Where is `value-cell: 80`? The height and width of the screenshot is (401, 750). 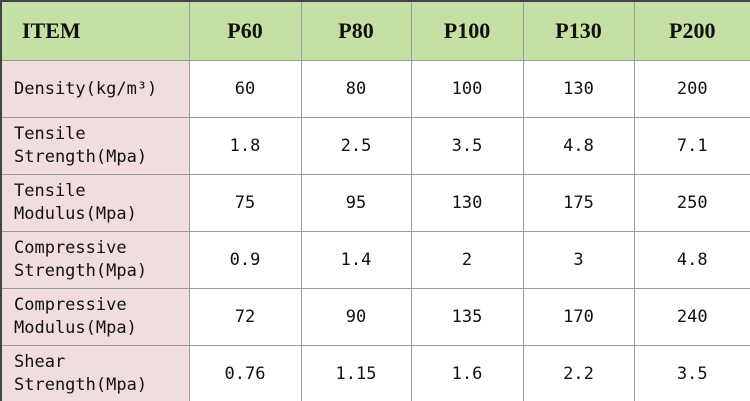 value-cell: 80 is located at coordinates (356, 89).